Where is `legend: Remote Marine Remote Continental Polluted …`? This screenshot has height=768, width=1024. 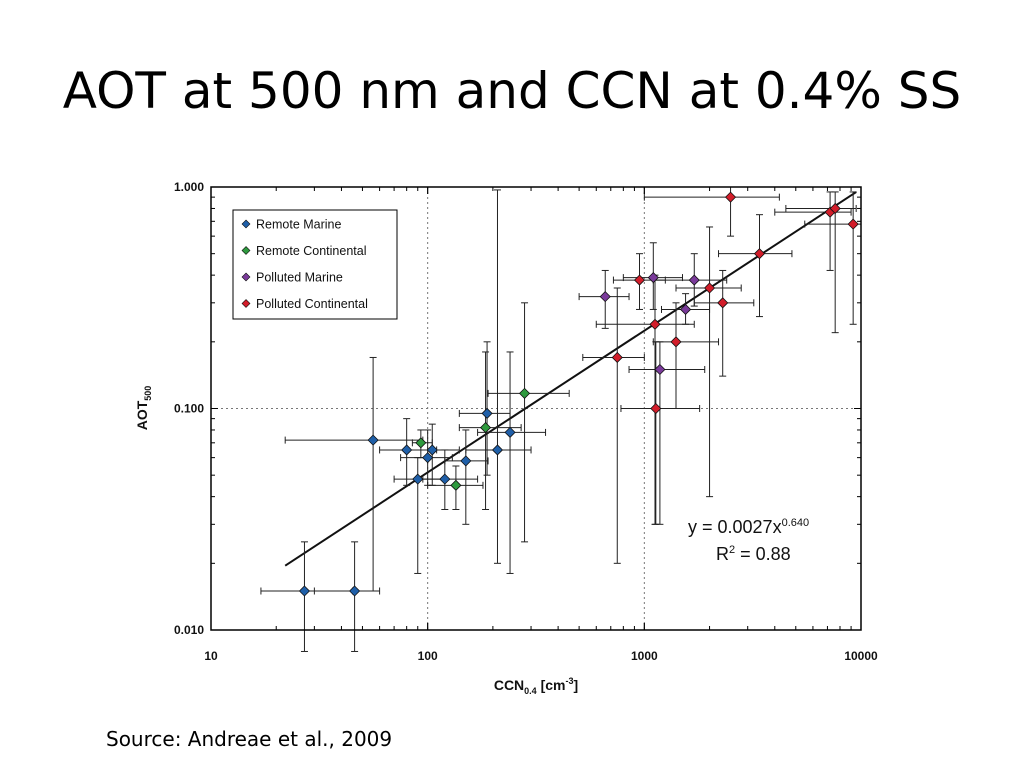
legend: Remote Marine Remote Continental Polluted … is located at coordinates (315, 264).